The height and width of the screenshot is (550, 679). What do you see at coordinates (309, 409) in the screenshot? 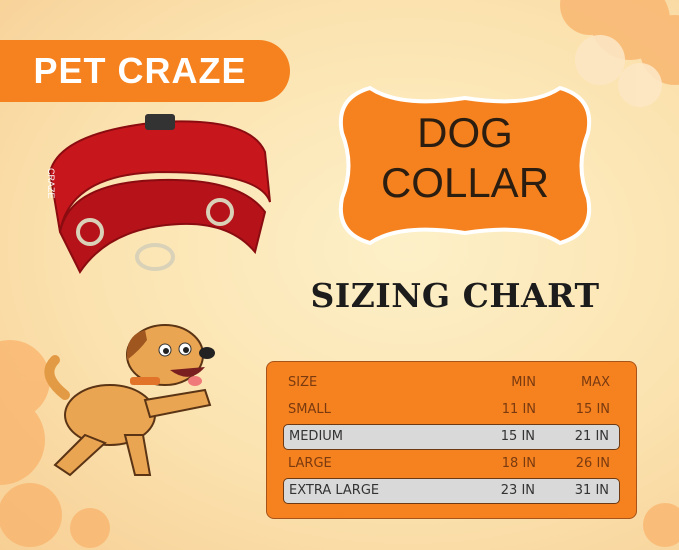
I see `cell-size: SMALL` at bounding box center [309, 409].